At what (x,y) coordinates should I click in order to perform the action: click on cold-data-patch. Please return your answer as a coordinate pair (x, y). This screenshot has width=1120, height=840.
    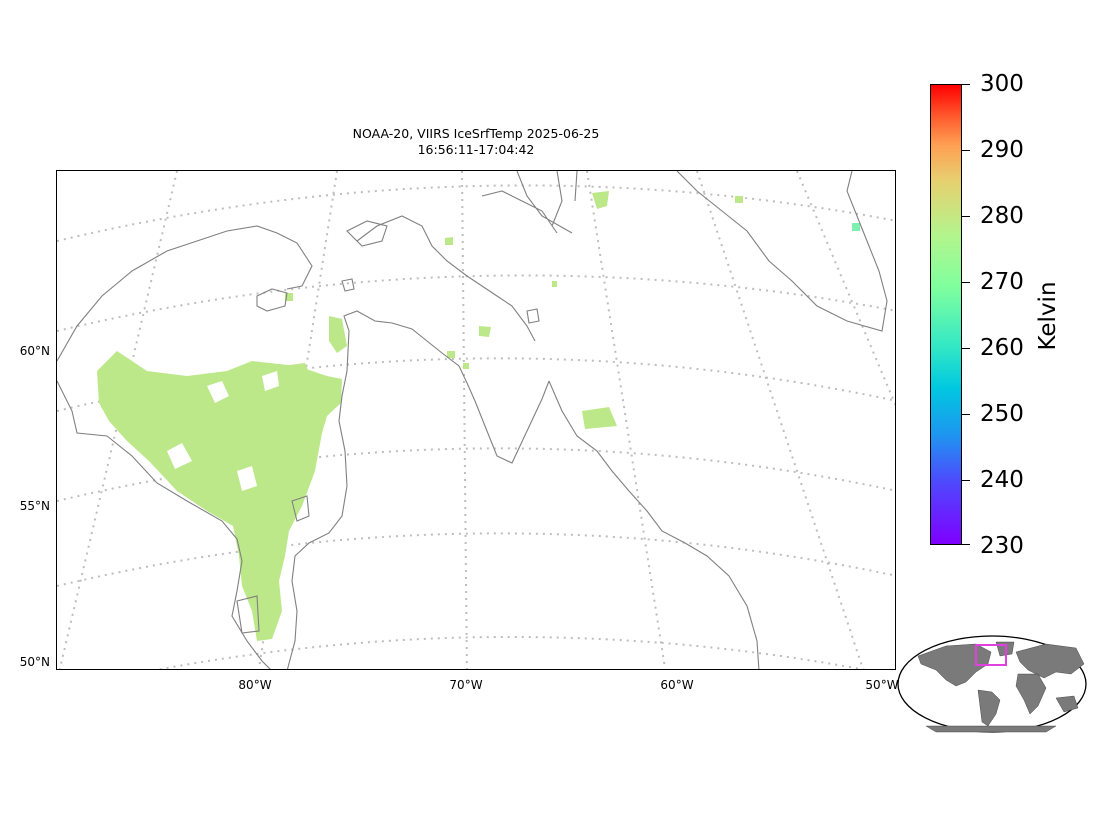
    Looking at the image, I should click on (856, 227).